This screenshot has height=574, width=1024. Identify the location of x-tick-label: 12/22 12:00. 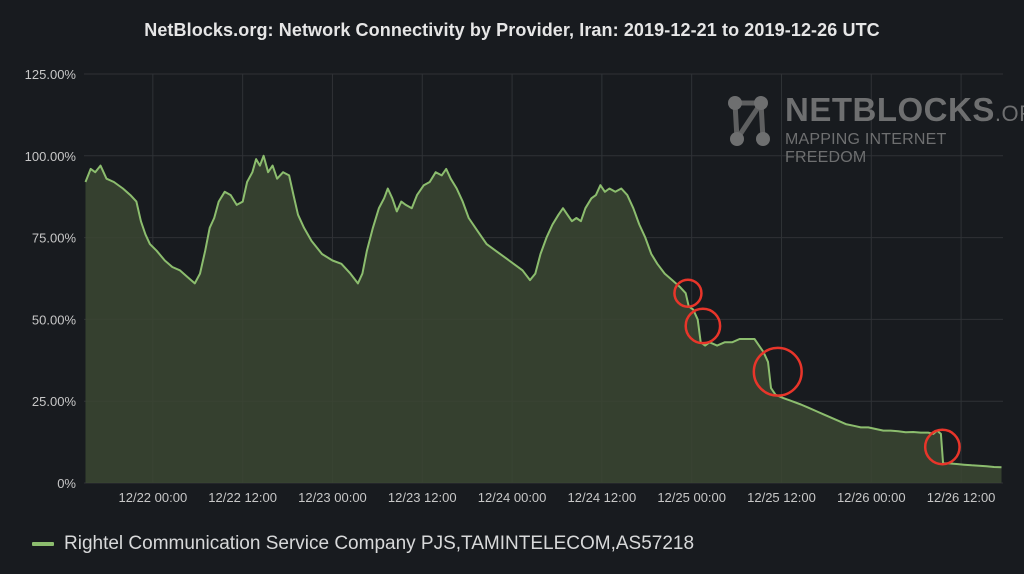
(242, 497).